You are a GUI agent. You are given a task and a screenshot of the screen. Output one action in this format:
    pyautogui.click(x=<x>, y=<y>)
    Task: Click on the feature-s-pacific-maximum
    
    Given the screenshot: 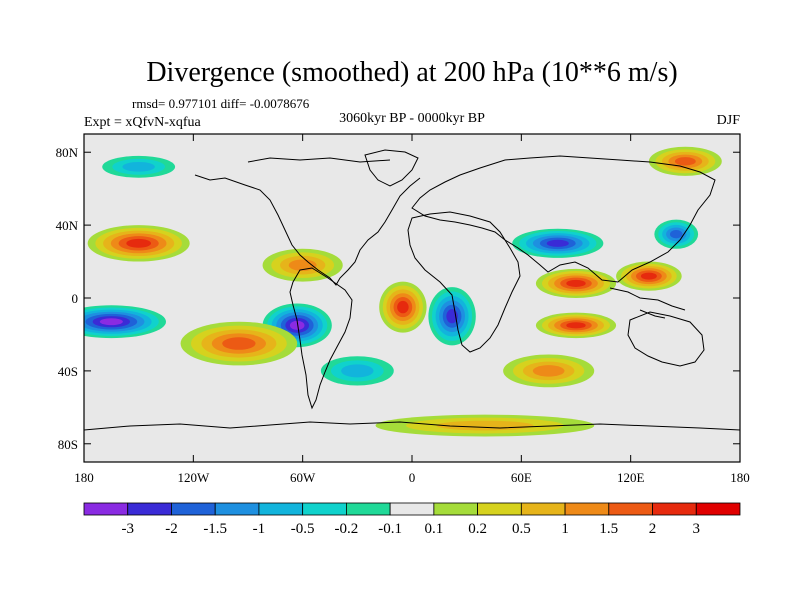 What is the action you would take?
    pyautogui.click(x=239, y=343)
    